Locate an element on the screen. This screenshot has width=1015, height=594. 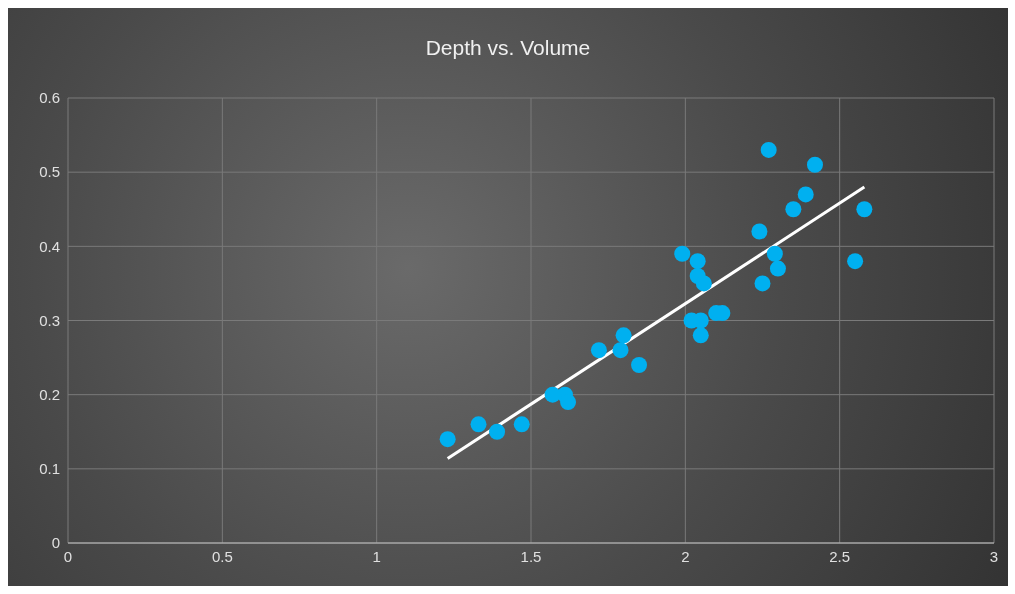
x-tick-label: 3 is located at coordinates (994, 556).